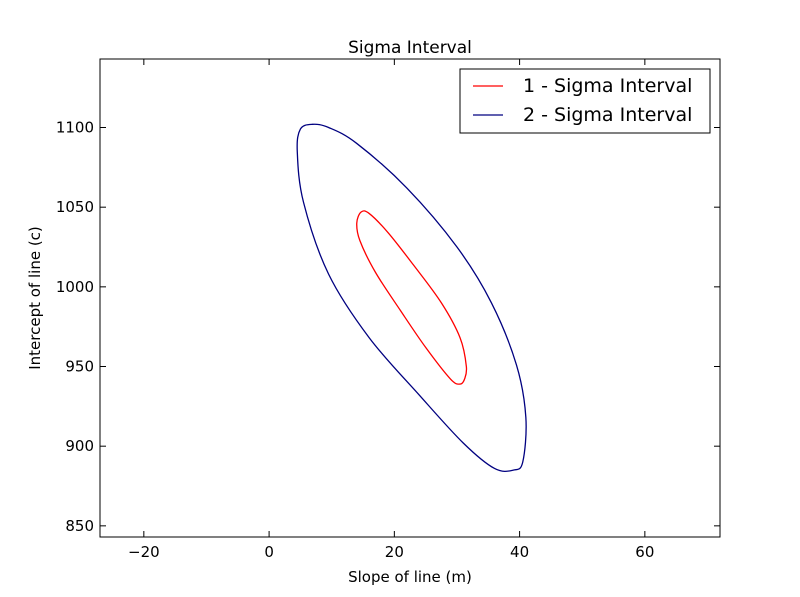 Image resolution: width=800 pixels, height=597 pixels. Describe the element at coordinates (519, 552) in the screenshot. I see `x-tick-label: 40` at that location.